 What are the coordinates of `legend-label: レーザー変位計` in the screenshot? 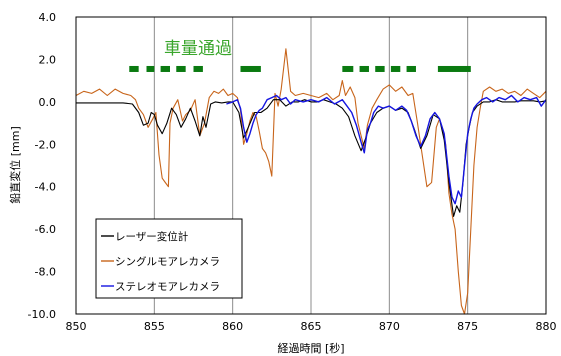 It's located at (152, 236).